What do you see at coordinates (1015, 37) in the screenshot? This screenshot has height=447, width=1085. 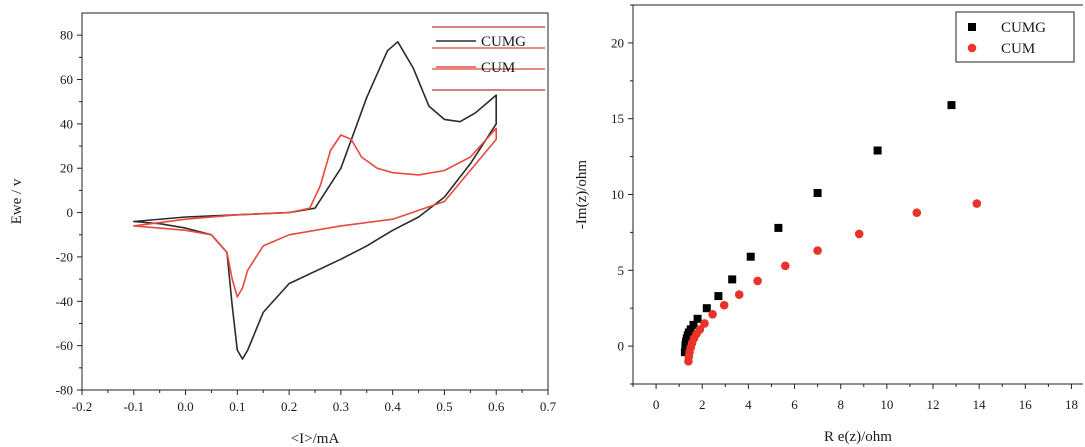 I see `eis-legend-box` at bounding box center [1015, 37].